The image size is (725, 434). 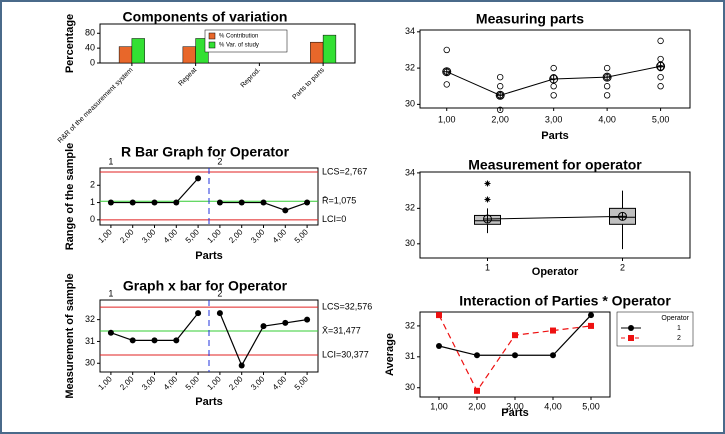 What do you see at coordinates (205, 286) in the screenshot?
I see `chart-title: Graph x bar for Operator` at bounding box center [205, 286].